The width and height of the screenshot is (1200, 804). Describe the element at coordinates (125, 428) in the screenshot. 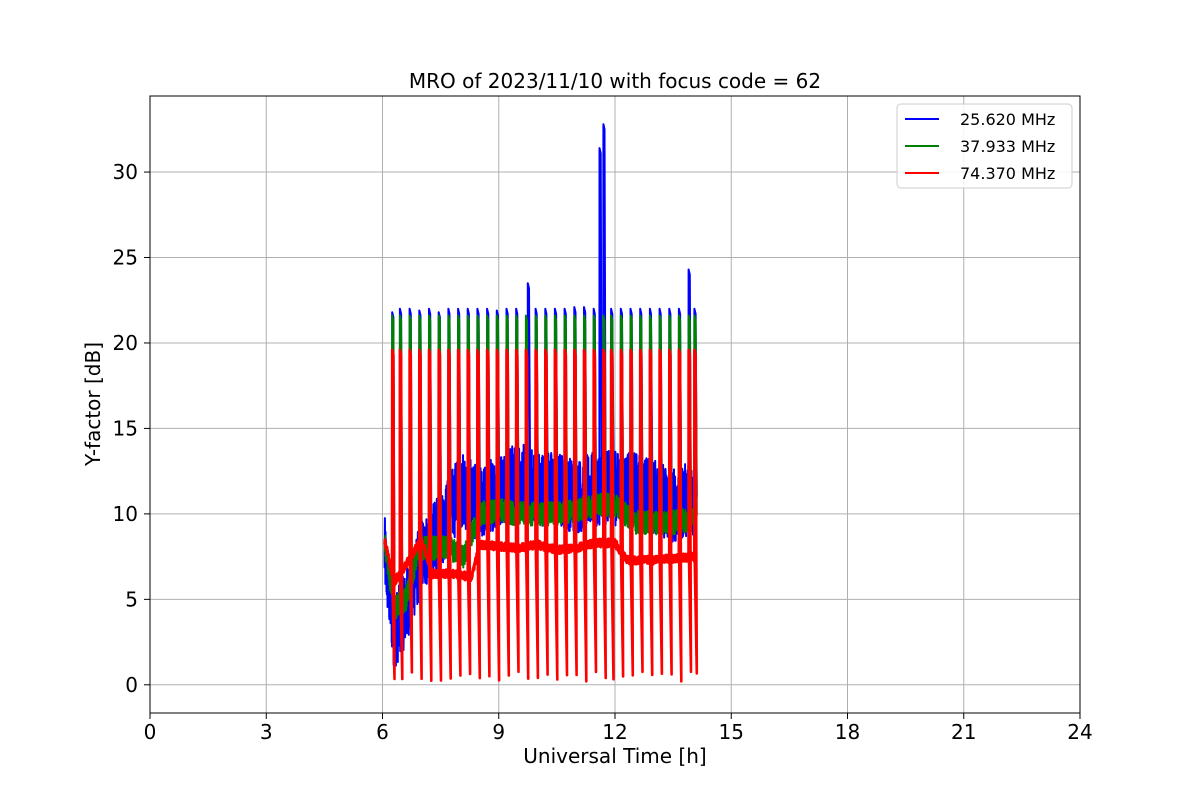

I see `y-tick-label: 15` at that location.